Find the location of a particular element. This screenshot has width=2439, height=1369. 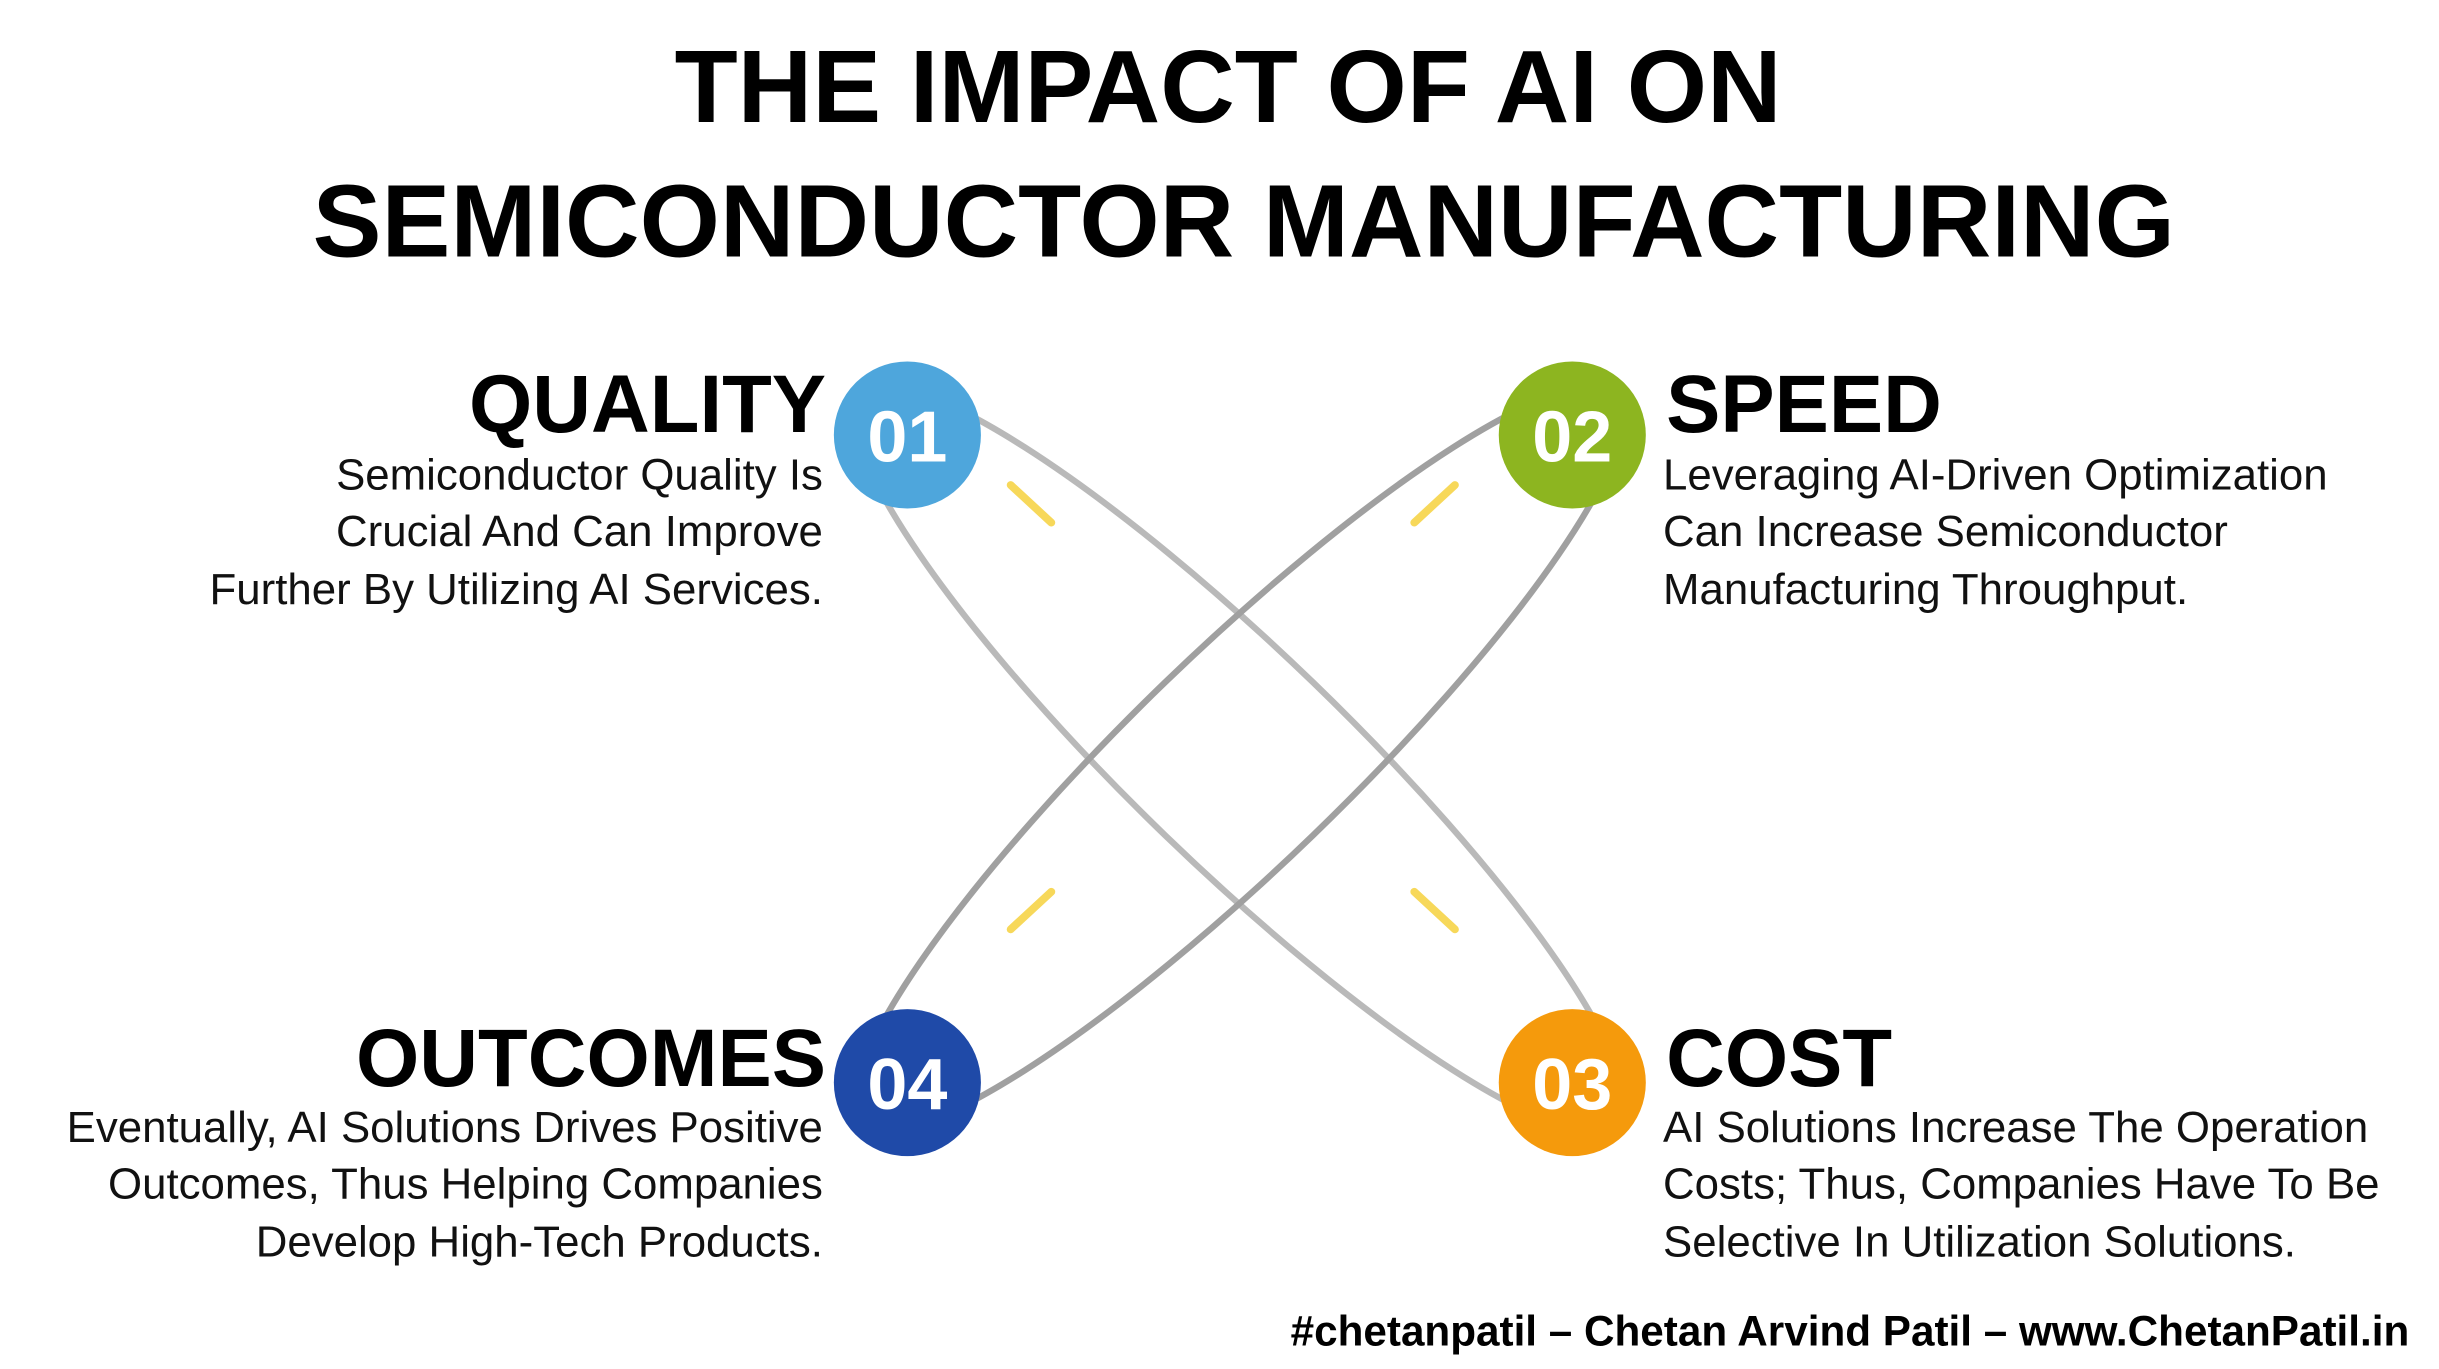

description-line: AI Solutions Increase The Operation is located at coordinates (2015, 1127).